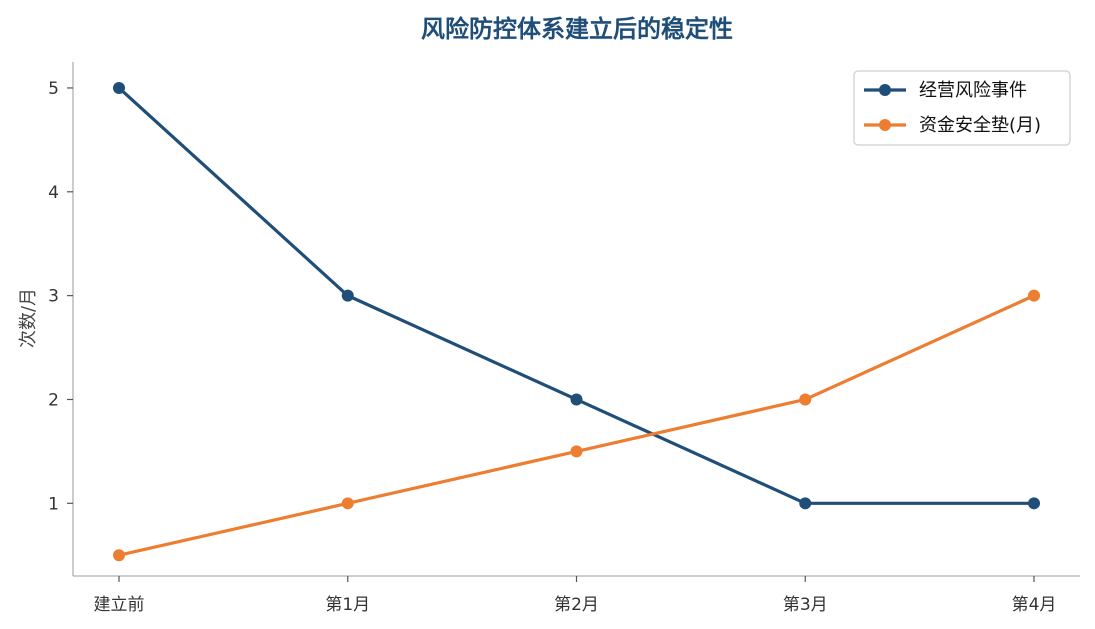 The image size is (1095, 629). Describe the element at coordinates (962, 108) in the screenshot. I see `legend-box` at that location.